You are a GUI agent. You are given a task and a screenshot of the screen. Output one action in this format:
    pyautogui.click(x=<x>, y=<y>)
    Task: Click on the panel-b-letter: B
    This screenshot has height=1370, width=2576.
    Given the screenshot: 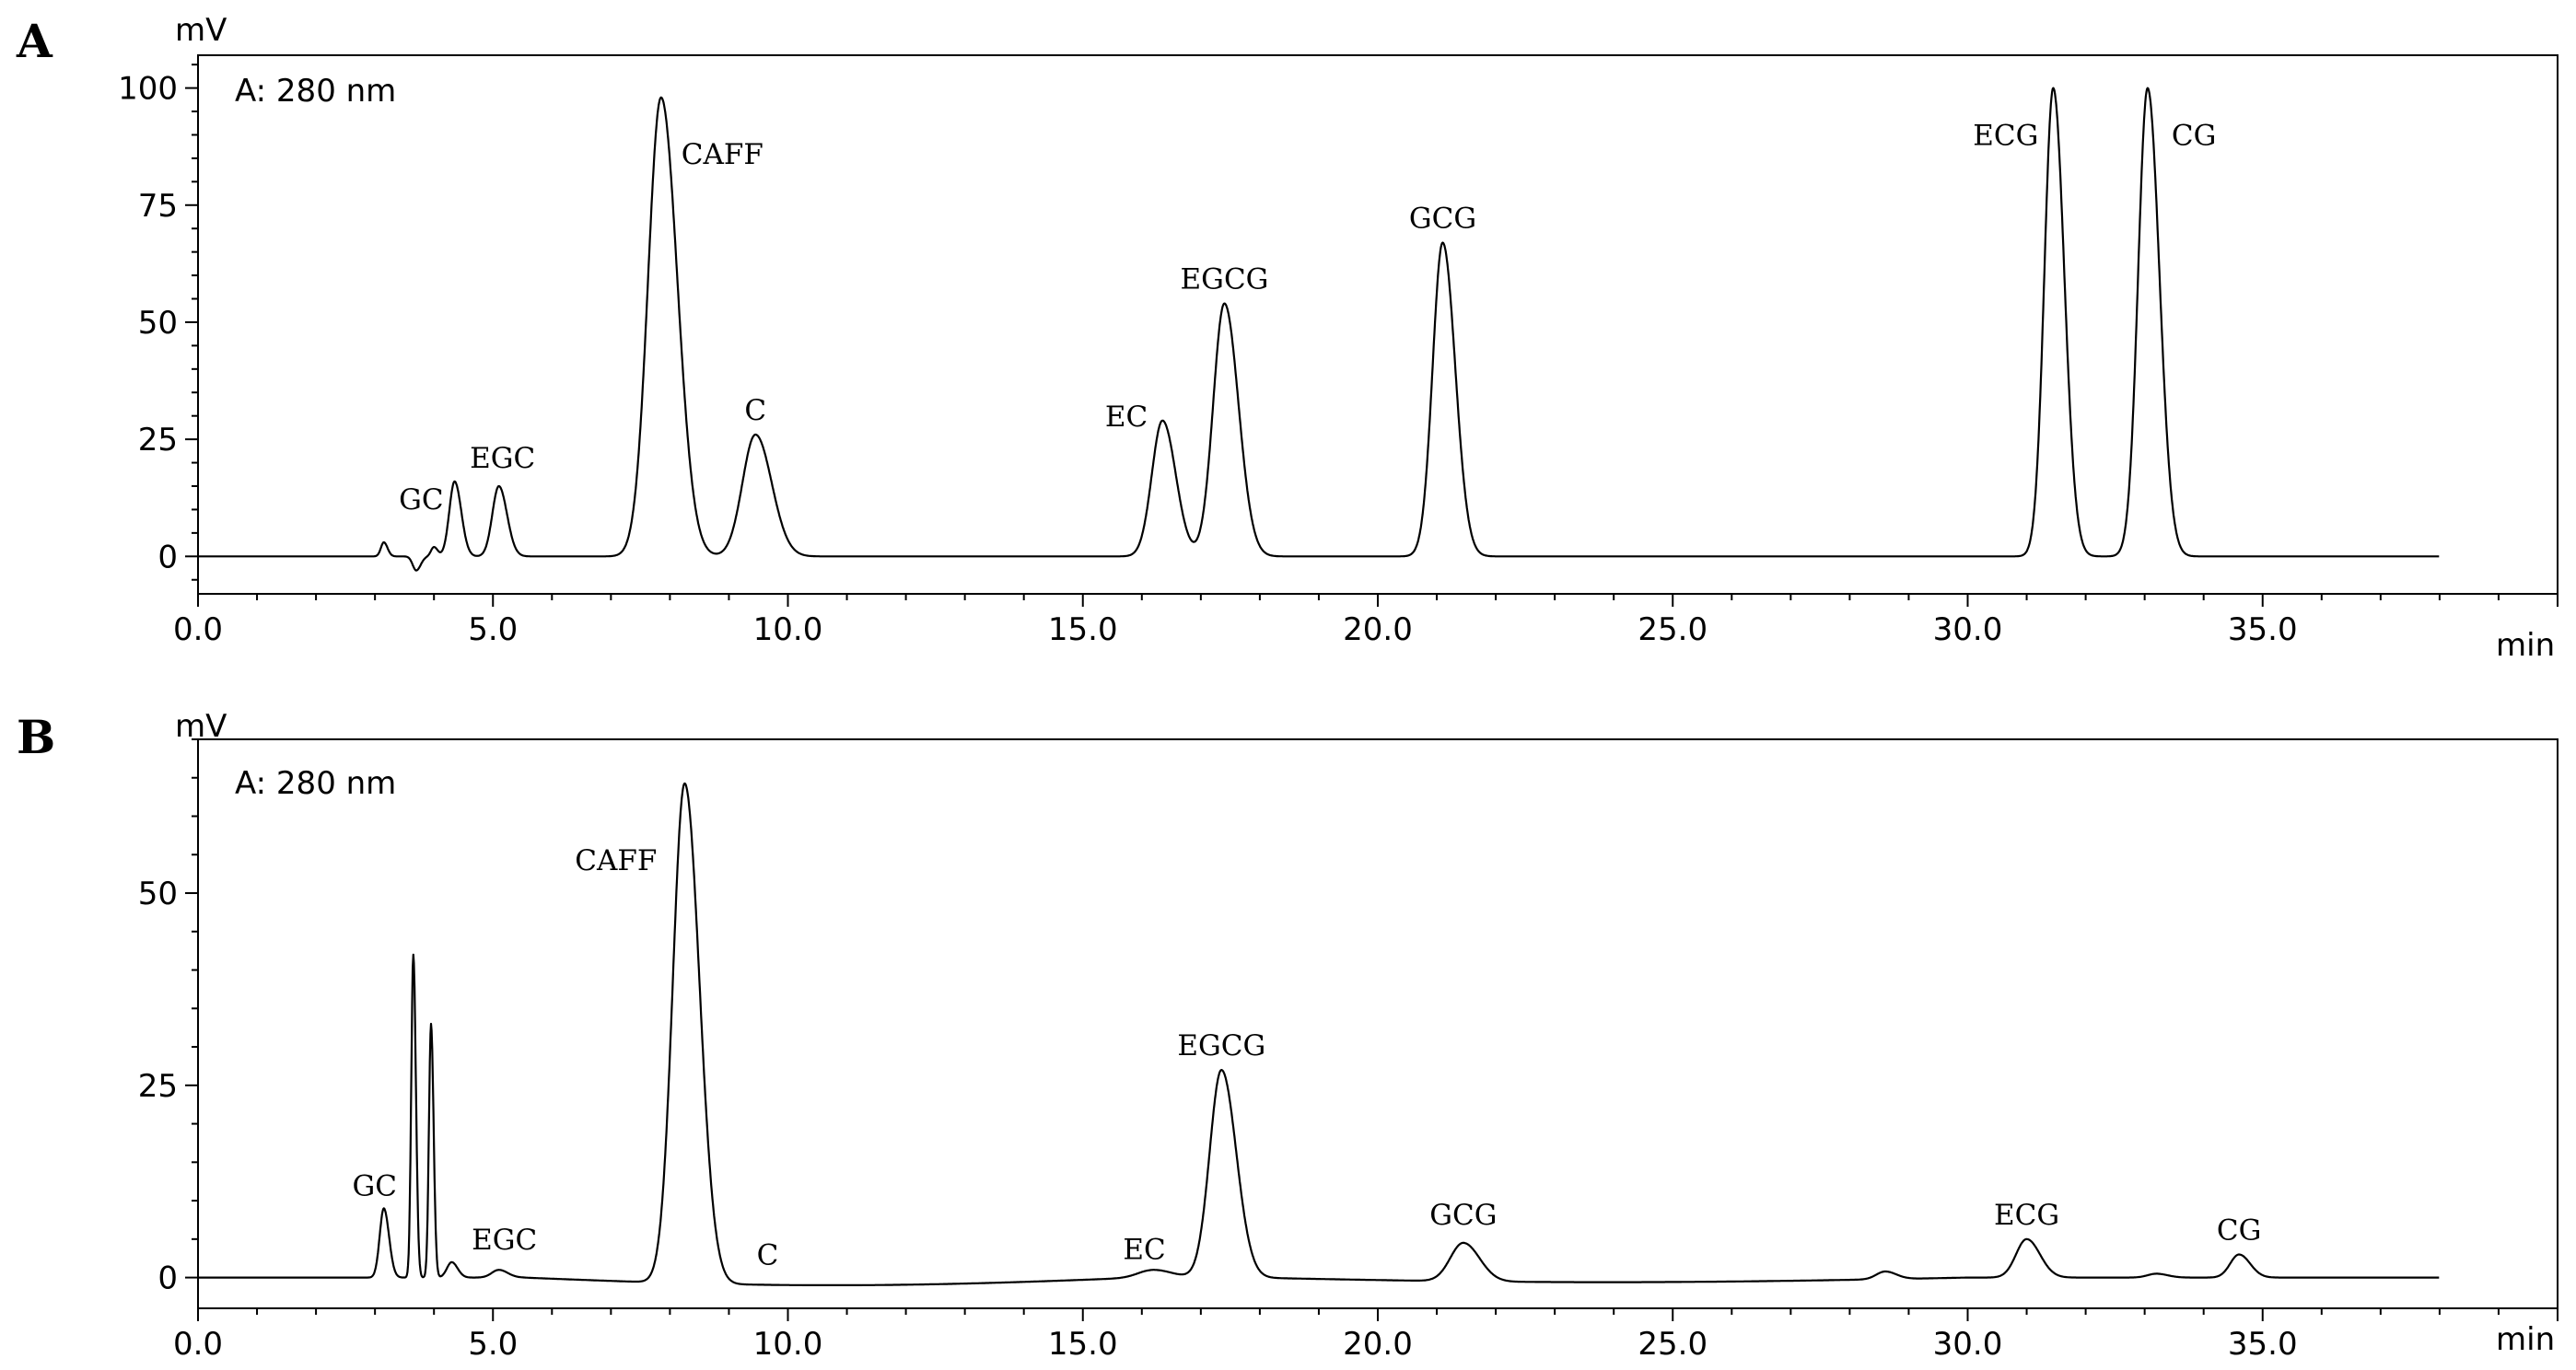 What is the action you would take?
    pyautogui.click(x=36, y=737)
    